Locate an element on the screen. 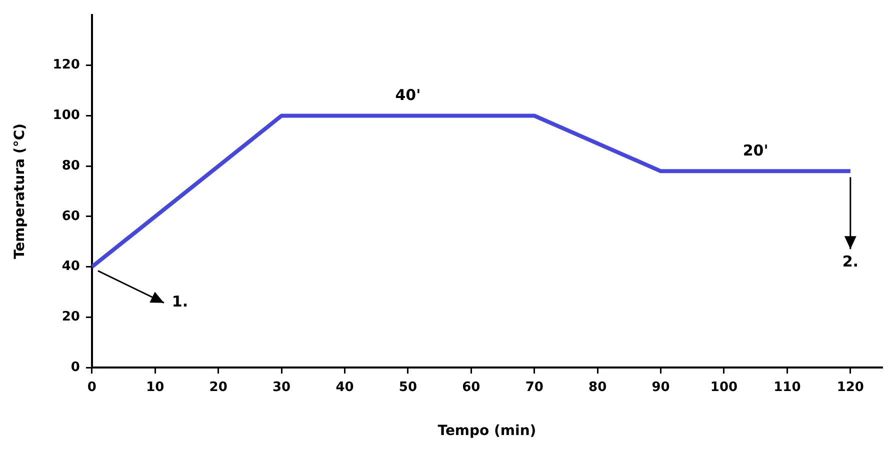 The image size is (884, 450). x-tick-label: 100 is located at coordinates (724, 387).